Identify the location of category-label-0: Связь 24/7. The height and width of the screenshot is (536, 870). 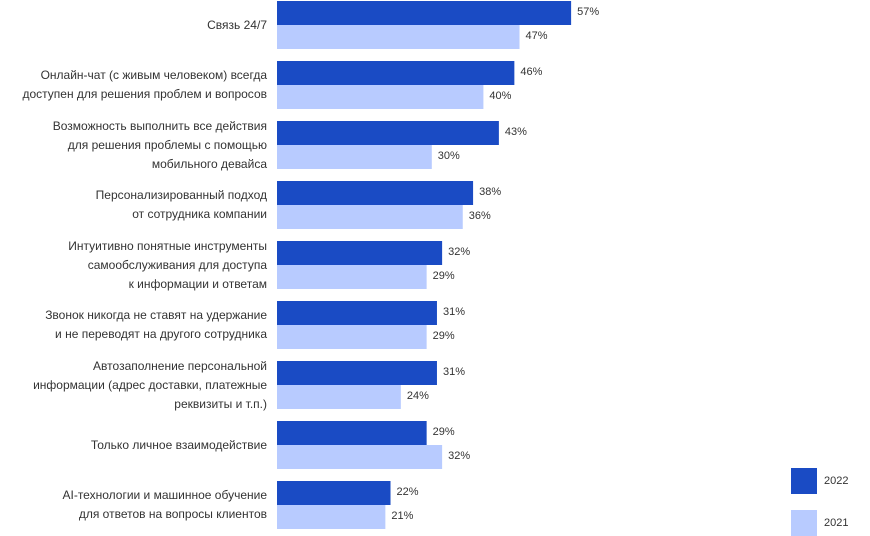
(137, 25).